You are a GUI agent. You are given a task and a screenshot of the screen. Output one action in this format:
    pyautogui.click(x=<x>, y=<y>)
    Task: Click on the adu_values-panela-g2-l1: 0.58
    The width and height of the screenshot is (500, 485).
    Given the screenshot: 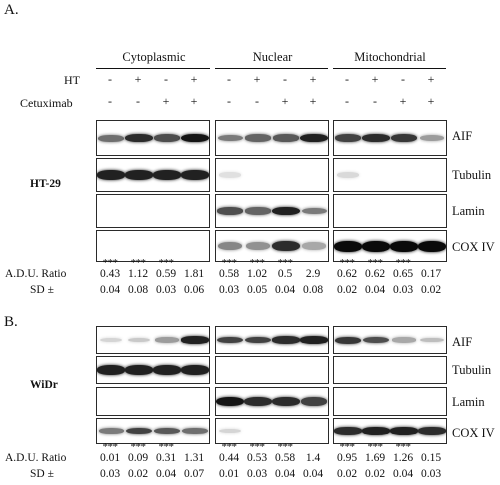 What is the action you would take?
    pyautogui.click(x=229, y=274)
    